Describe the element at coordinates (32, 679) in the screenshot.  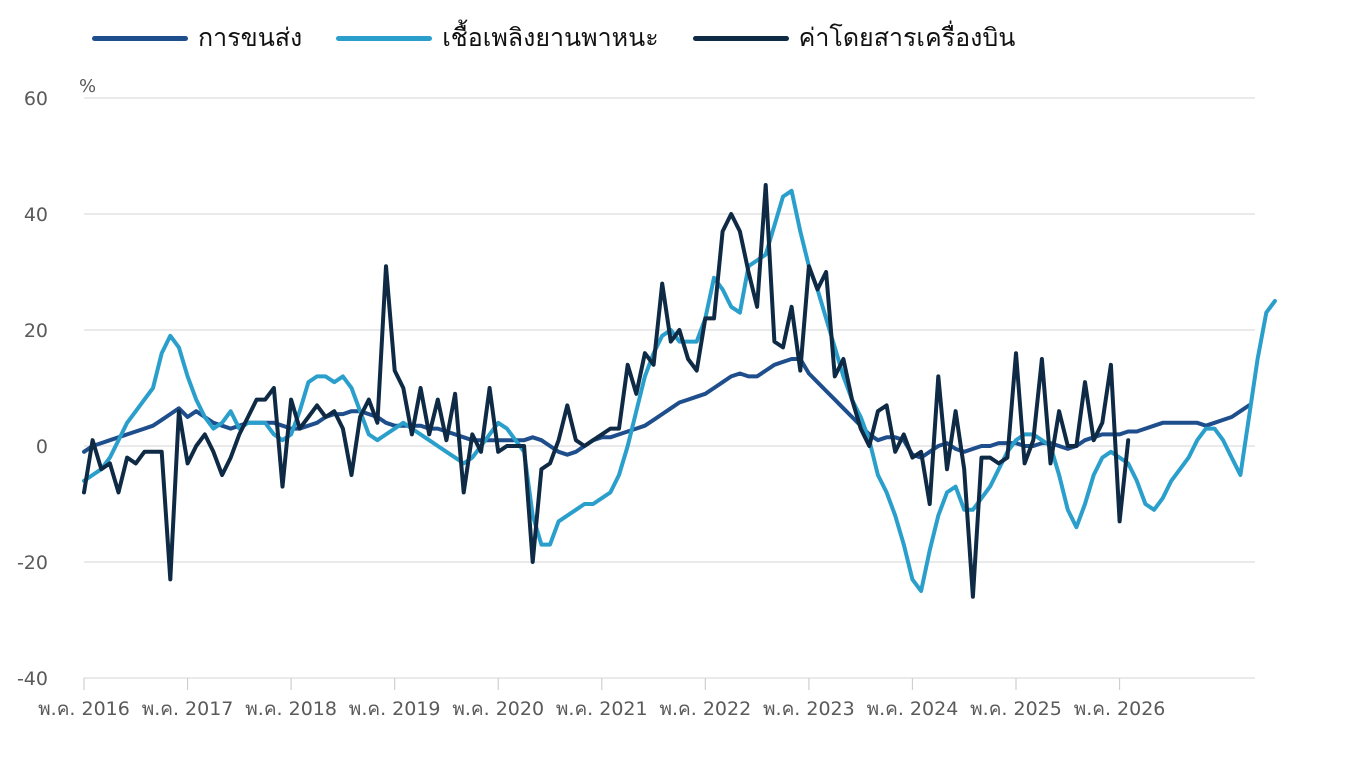
I see `y-tick-label: -40` at that location.